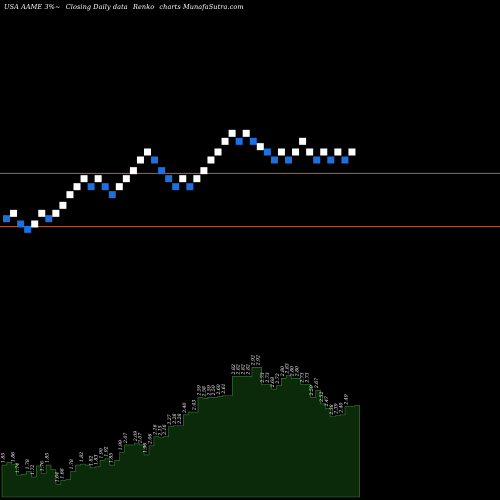 This screenshot has width=500, height=500. I want to click on price-label: 1.86, so click(13, 457).